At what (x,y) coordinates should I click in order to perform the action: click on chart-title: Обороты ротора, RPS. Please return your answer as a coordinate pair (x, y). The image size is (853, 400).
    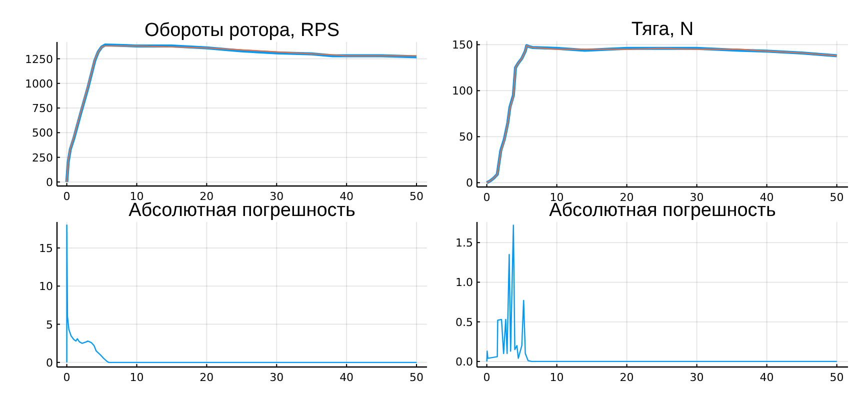
    Looking at the image, I should click on (242, 30).